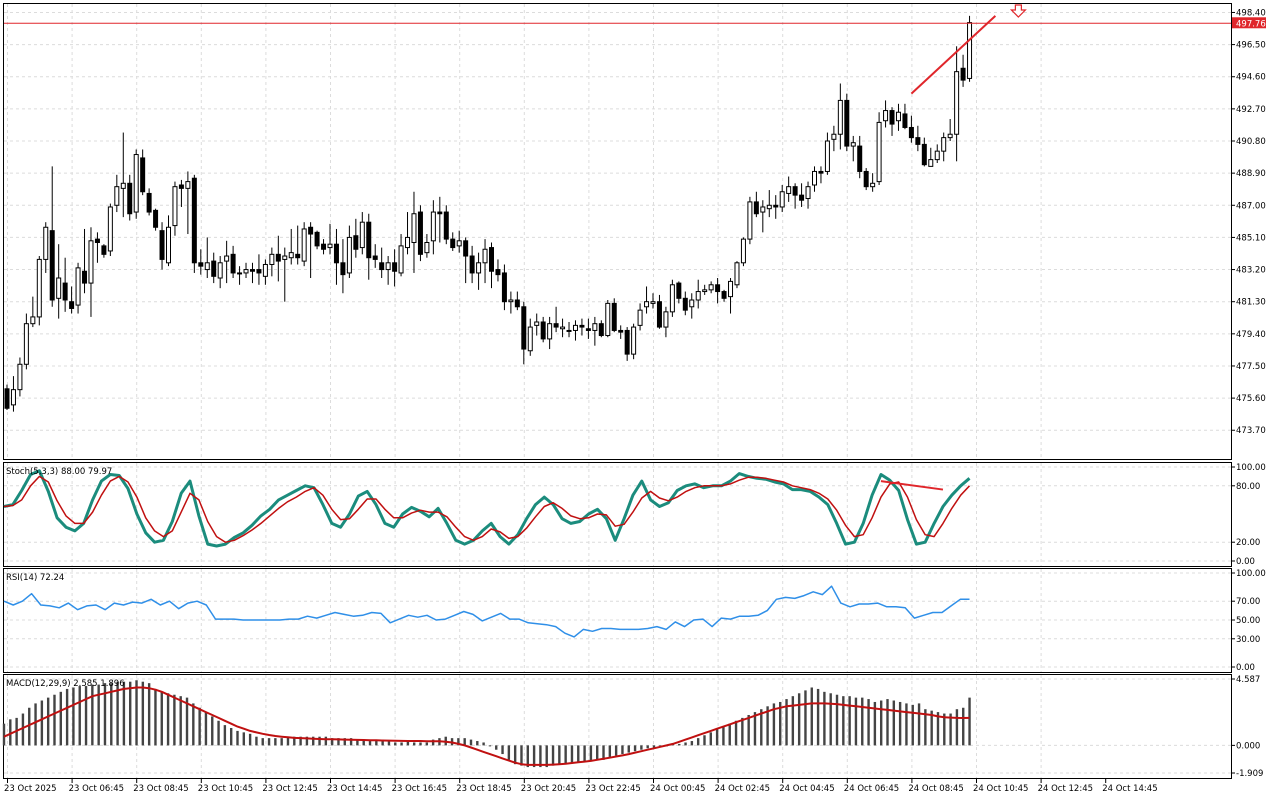 The height and width of the screenshot is (804, 1280). Describe the element at coordinates (1000, 789) in the screenshot. I see `time-tick-label: 24 Oct 10:45` at that location.